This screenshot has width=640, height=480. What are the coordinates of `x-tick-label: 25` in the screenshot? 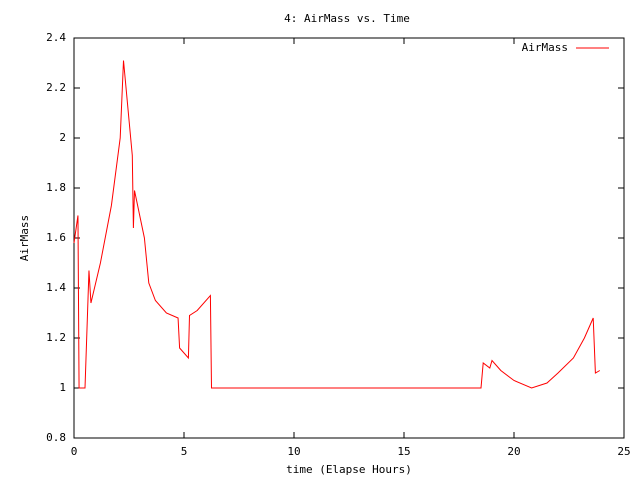 It's located at (623, 451).